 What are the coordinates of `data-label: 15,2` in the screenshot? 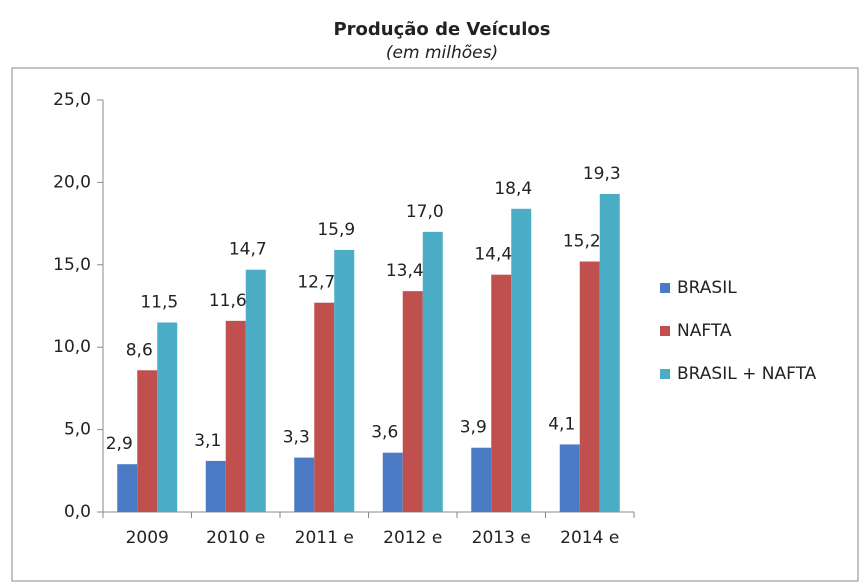 It's located at (582, 242).